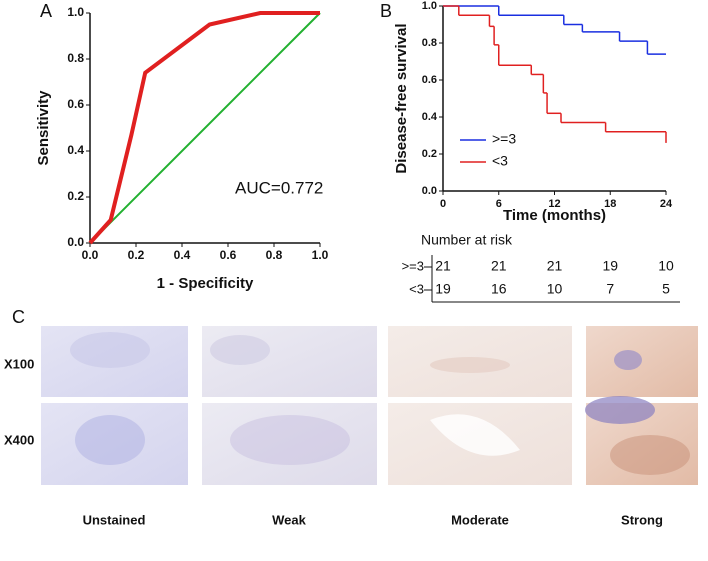 The width and height of the screenshot is (708, 561). I want to click on x-tick-label: 1.0, so click(320, 255).